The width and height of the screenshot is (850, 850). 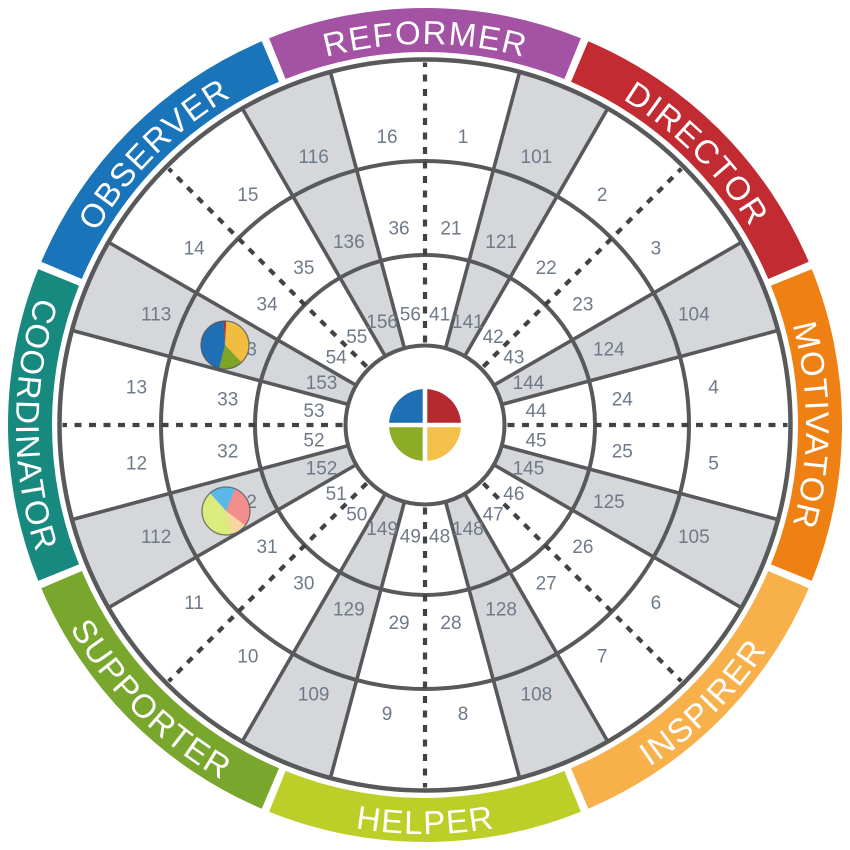 What do you see at coordinates (313, 411) in the screenshot?
I see `position-number-53: 53` at bounding box center [313, 411].